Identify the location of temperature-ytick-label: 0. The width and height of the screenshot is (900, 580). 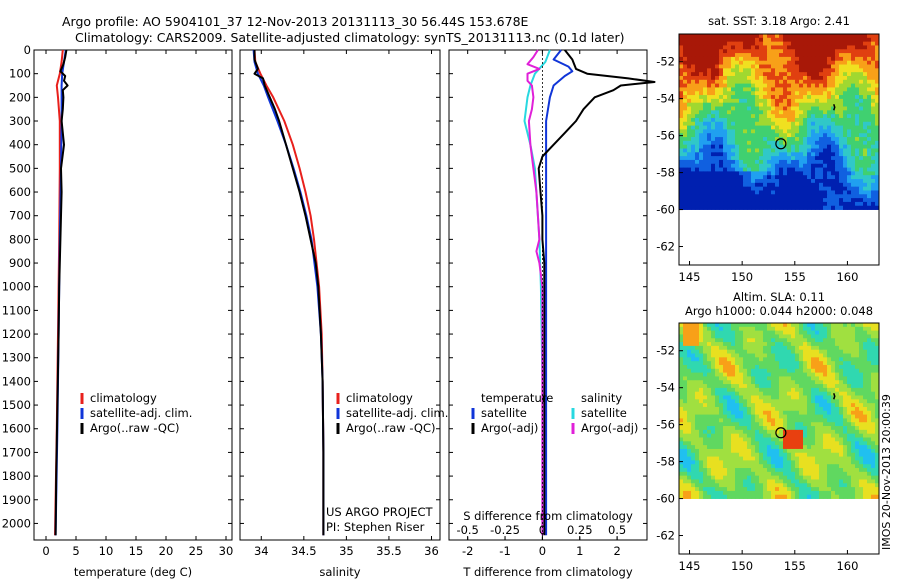
(27, 50).